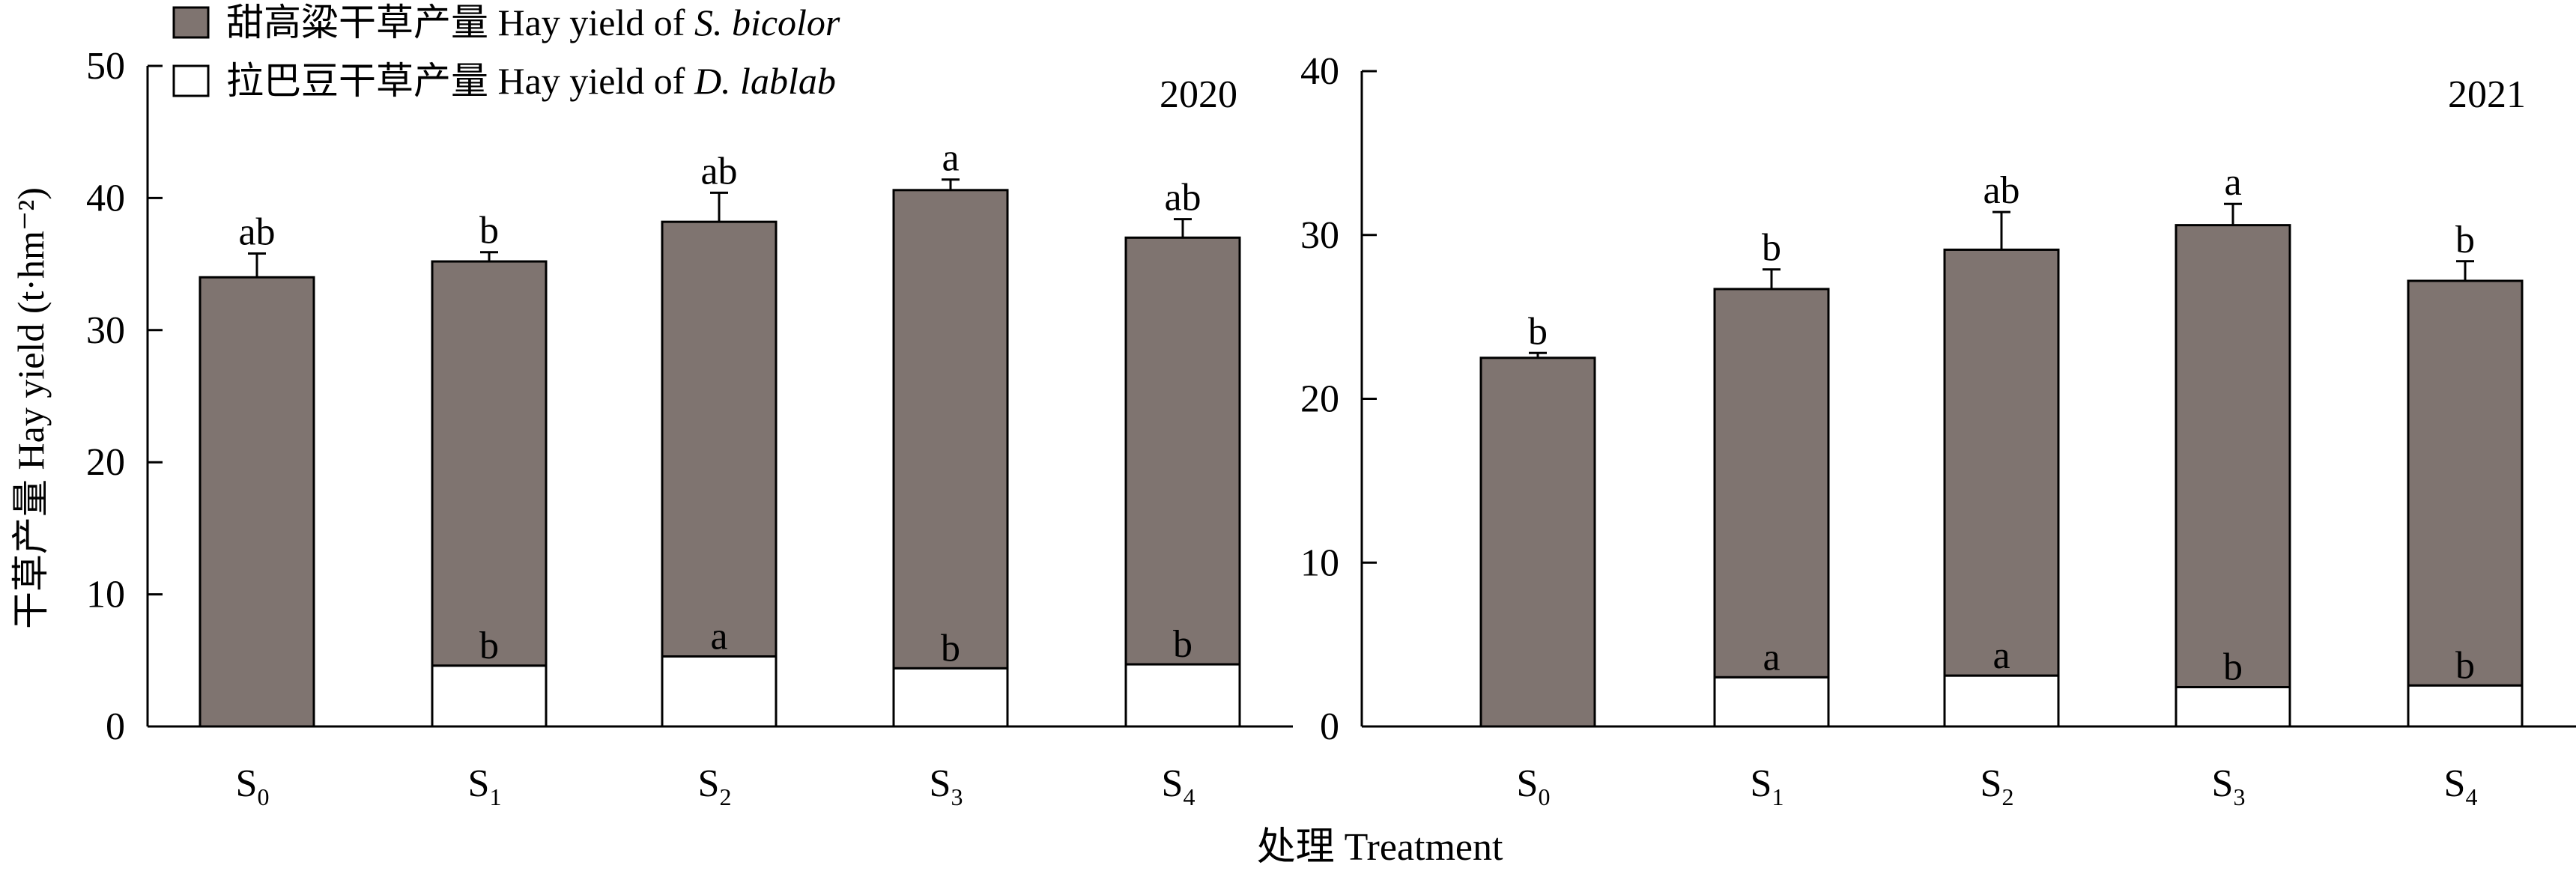  I want to click on y-tick-label: 50, so click(105, 66).